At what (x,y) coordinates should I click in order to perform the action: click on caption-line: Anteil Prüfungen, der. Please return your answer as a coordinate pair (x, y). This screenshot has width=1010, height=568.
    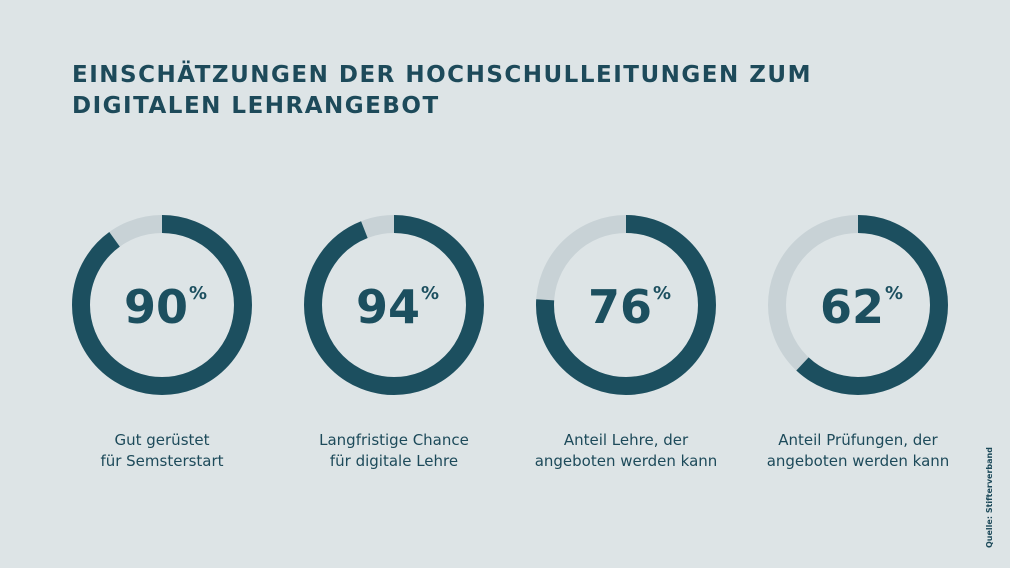
    Looking at the image, I should click on (858, 440).